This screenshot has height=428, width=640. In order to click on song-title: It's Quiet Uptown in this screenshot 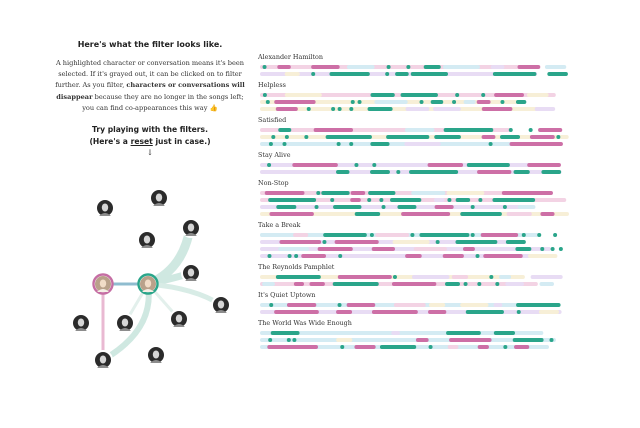, I will do `click(287, 295)`.